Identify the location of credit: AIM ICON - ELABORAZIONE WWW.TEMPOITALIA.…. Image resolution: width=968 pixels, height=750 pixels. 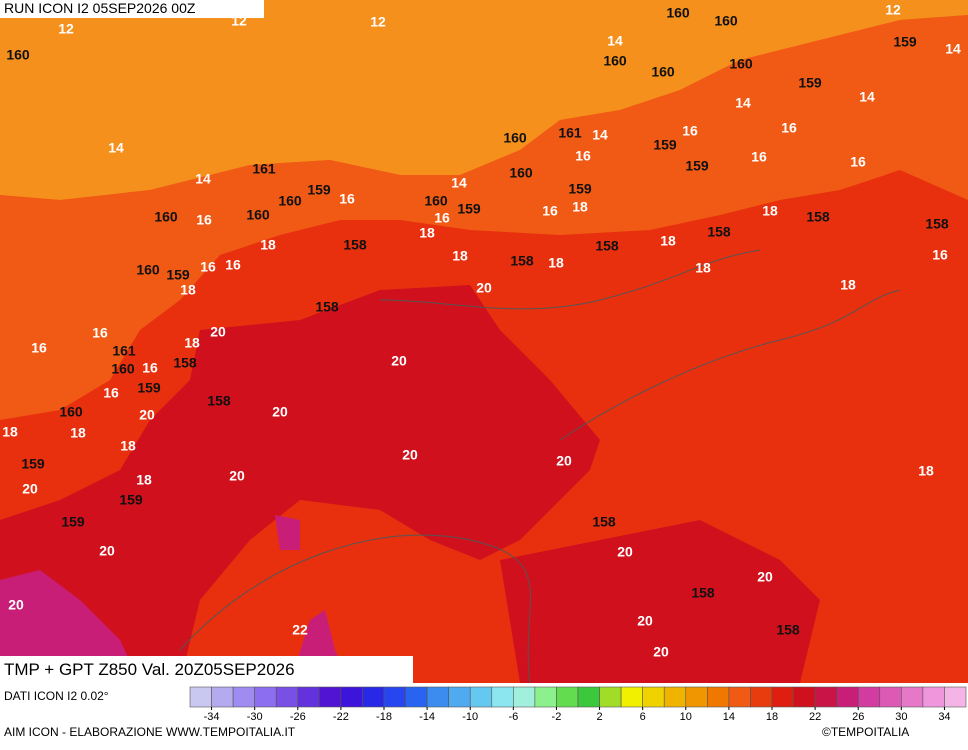
(150, 732).